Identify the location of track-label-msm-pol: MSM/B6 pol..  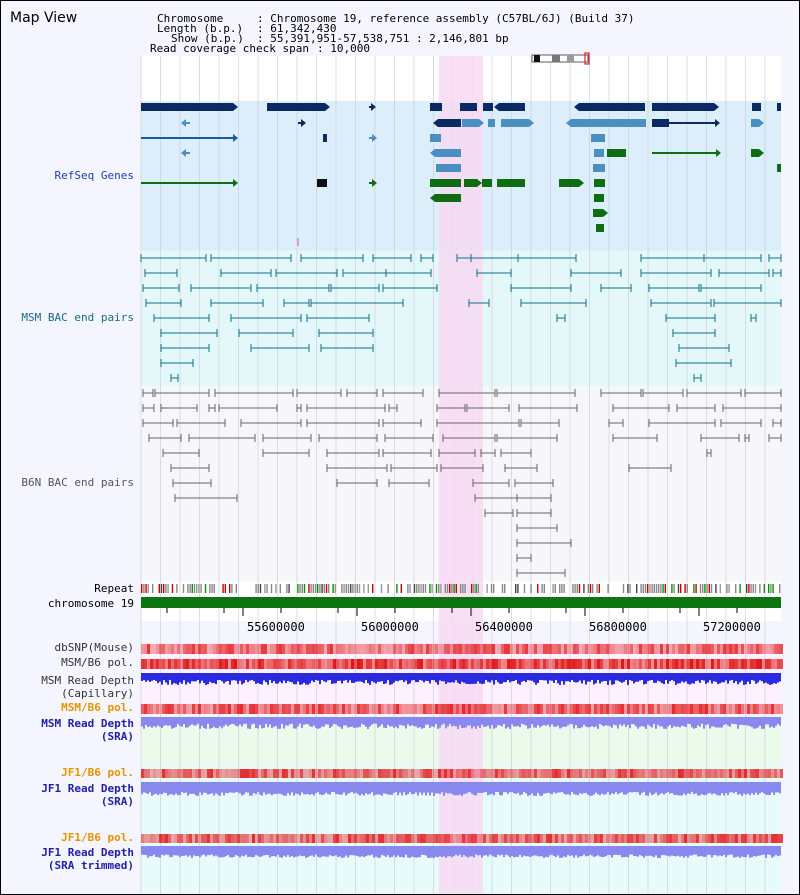
(97, 662).